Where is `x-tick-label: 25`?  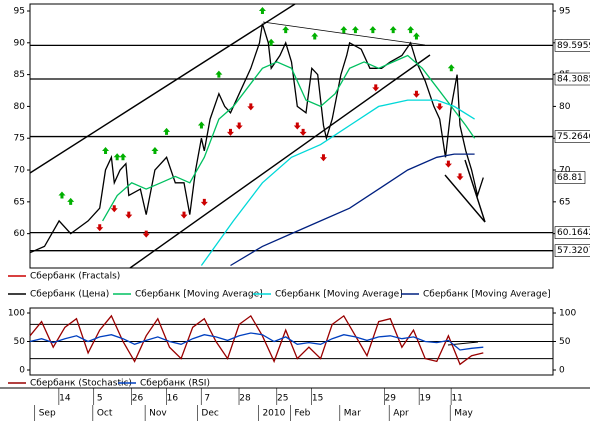
x-tick-label: 25 is located at coordinates (282, 399).